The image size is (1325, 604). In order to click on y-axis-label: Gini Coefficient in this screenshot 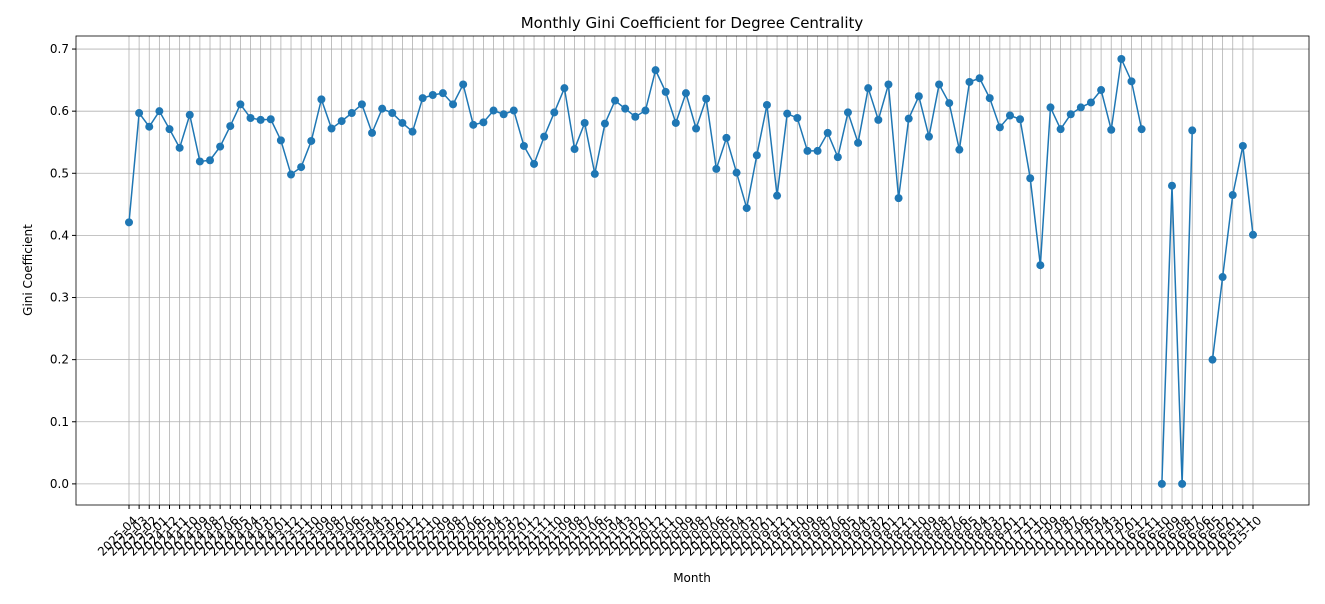, I will do `click(28, 270)`.